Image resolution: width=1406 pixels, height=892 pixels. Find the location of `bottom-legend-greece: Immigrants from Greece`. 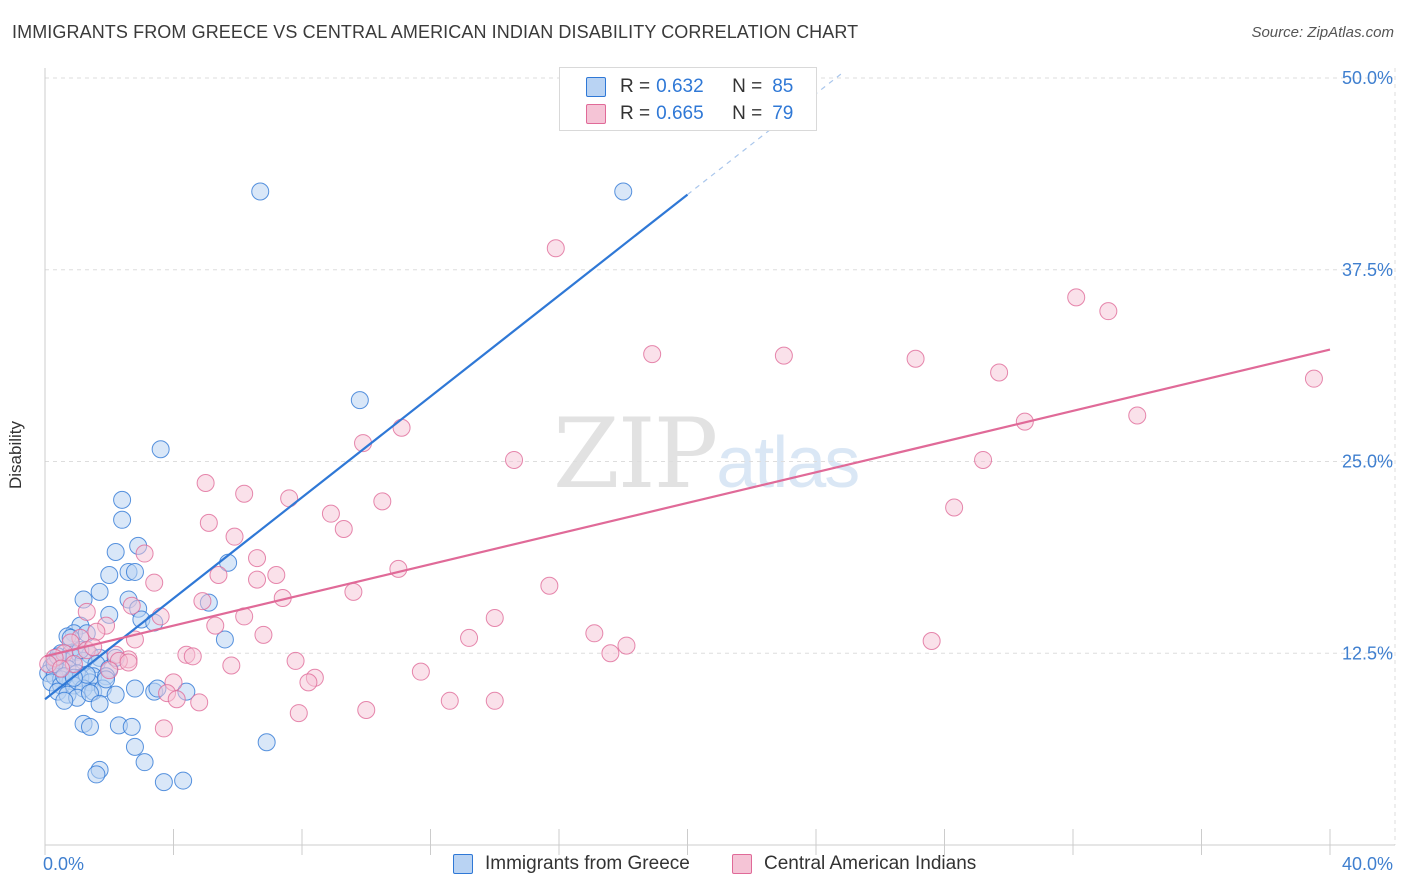

bottom-legend-greece: Immigrants from Greece is located at coordinates (571, 864).